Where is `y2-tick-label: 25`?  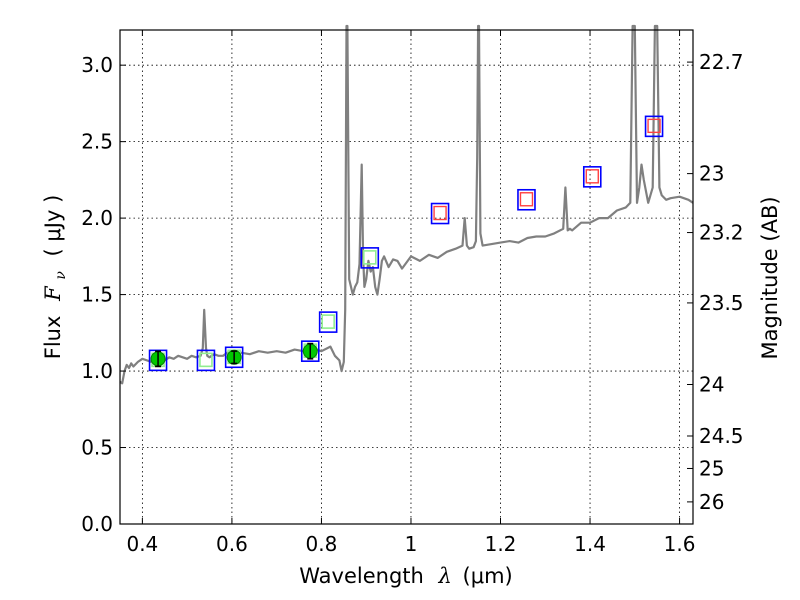
y2-tick-label: 25 is located at coordinates (711, 468).